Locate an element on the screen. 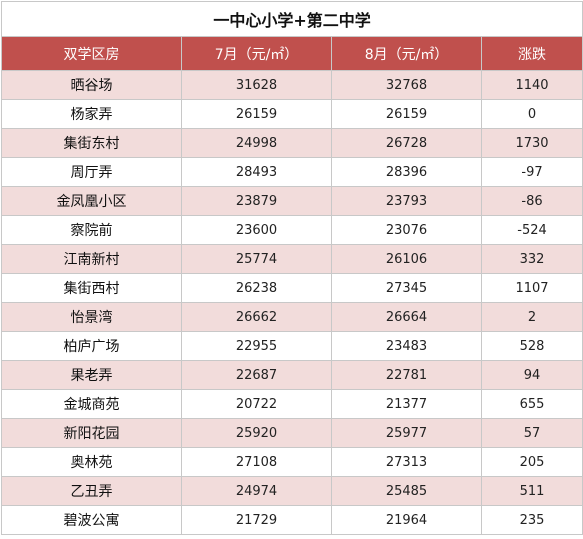 The image size is (583, 539). community-name: 周厅弄 is located at coordinates (91, 172).